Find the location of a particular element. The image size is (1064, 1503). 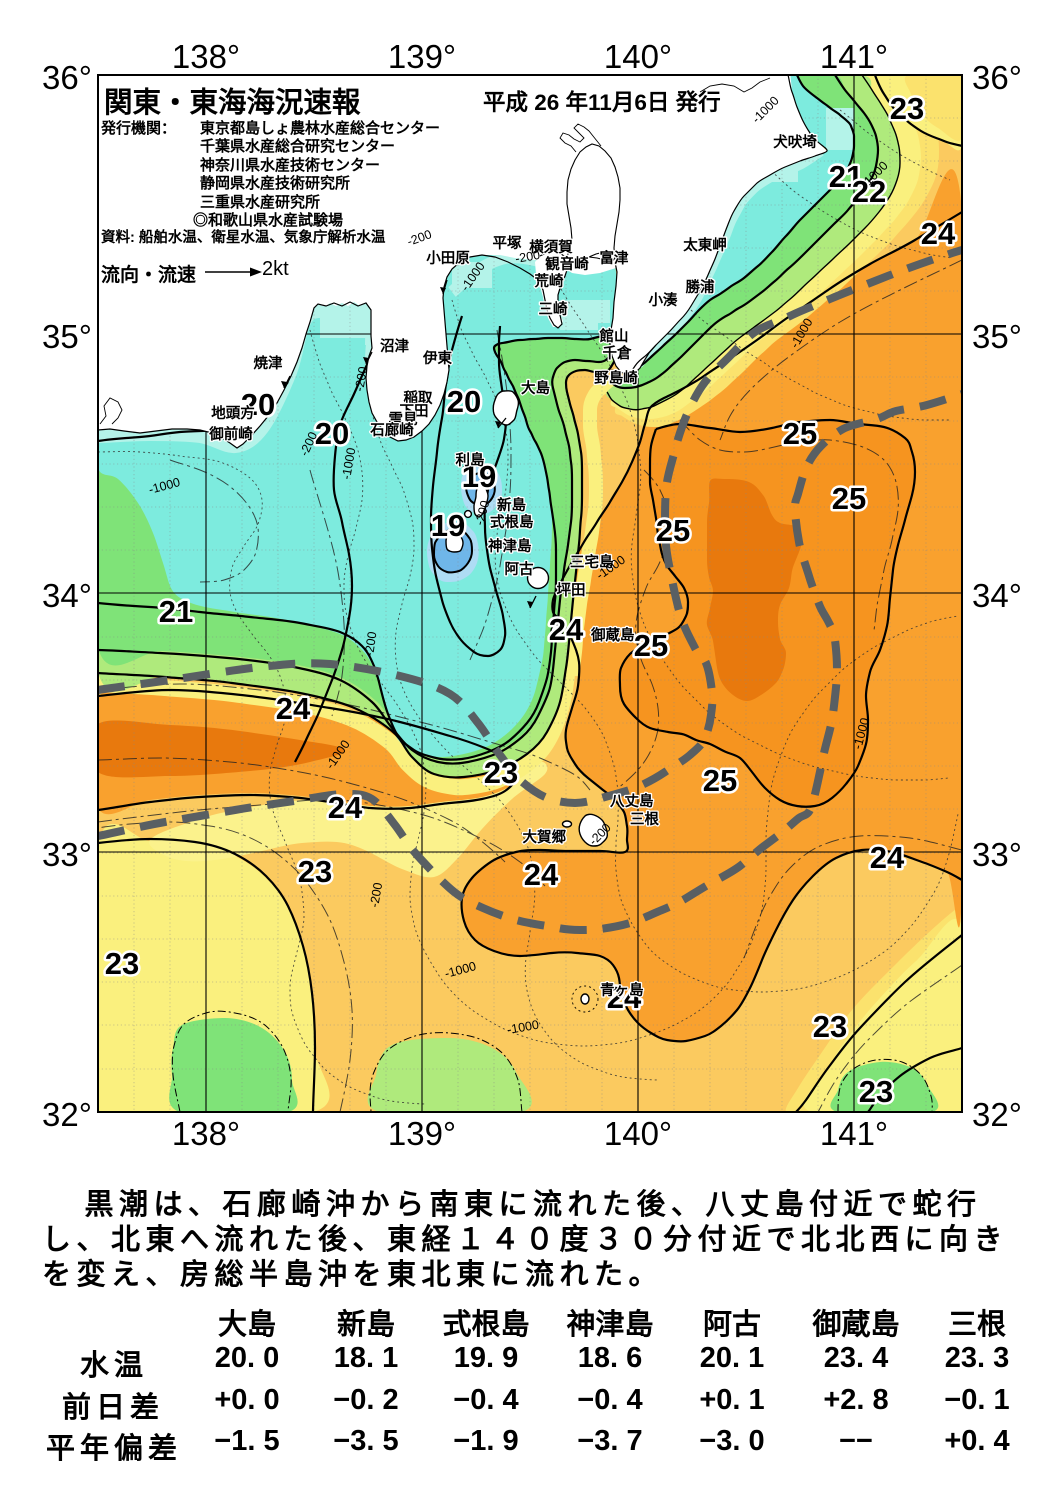

svg-text: 勝浦 is located at coordinates (700, 287).